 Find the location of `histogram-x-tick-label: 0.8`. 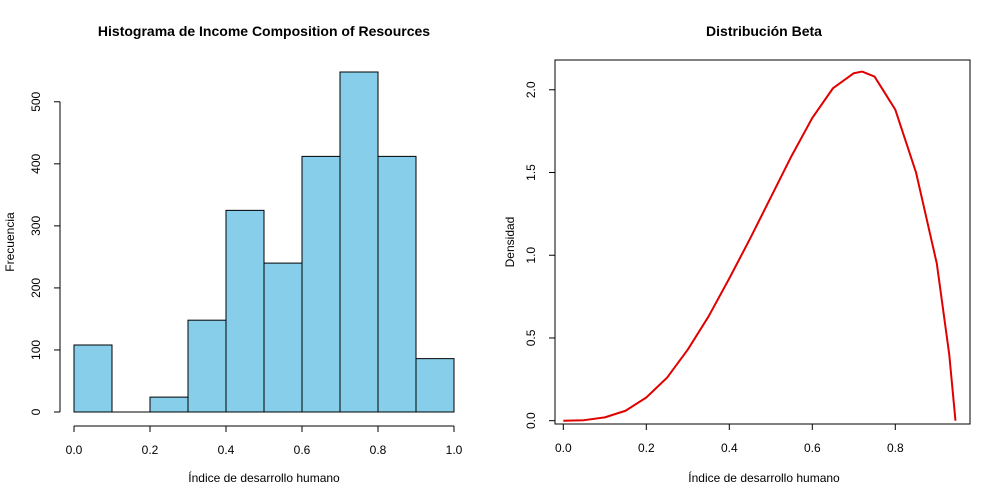

histogram-x-tick-label: 0.8 is located at coordinates (378, 450).